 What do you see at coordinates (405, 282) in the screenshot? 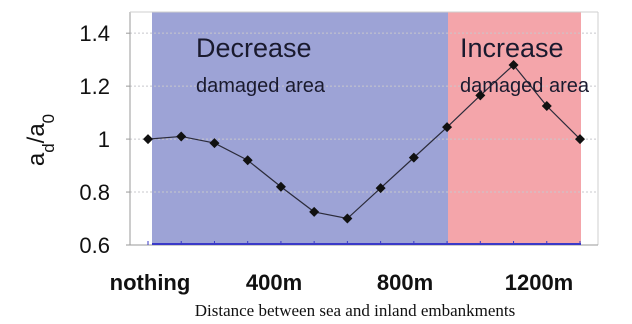
I see `x-tick-label: 800m` at bounding box center [405, 282].